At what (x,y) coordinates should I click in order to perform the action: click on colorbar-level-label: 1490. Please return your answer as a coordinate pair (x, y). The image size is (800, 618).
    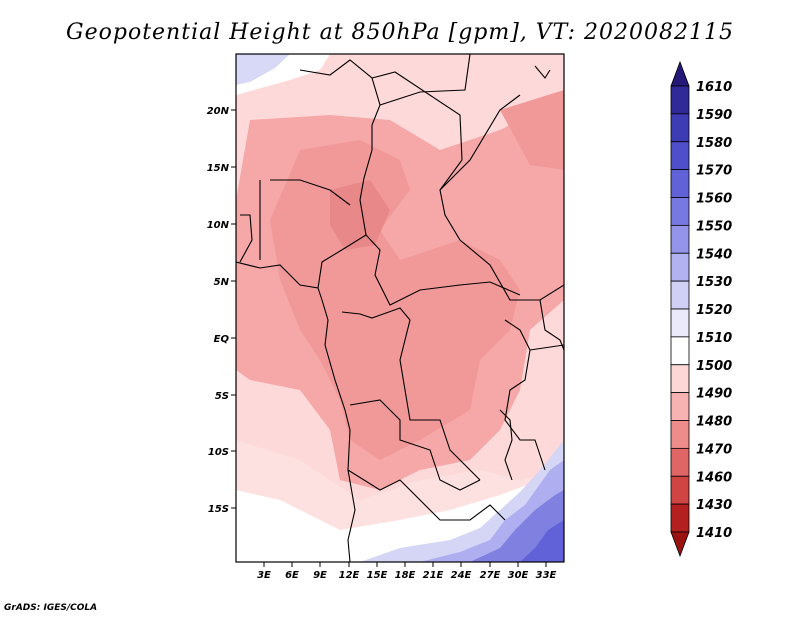
    Looking at the image, I should click on (714, 394).